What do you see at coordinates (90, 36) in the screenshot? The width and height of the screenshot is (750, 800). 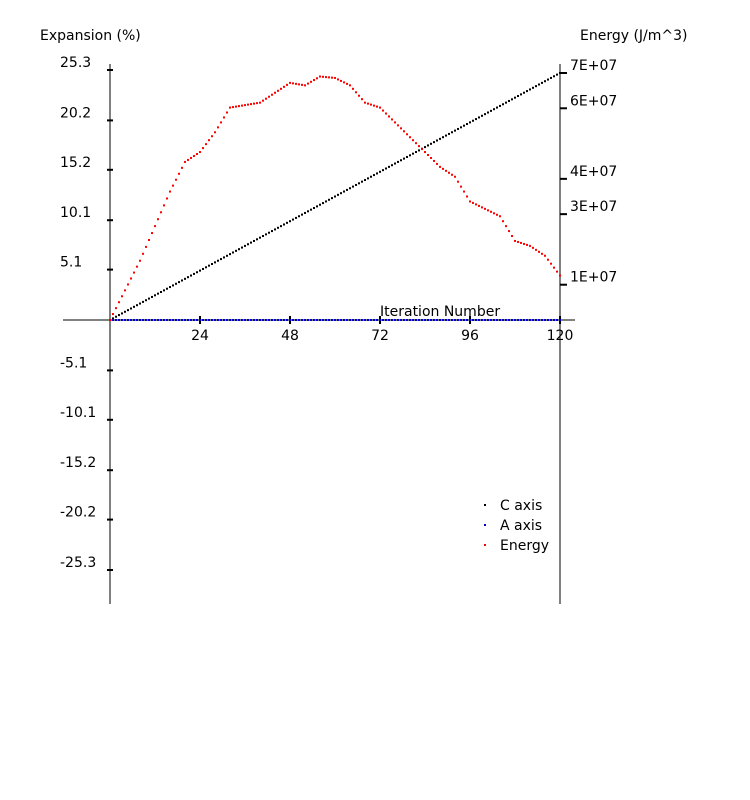 I see `left-axis-label: Expansion (%)` at bounding box center [90, 36].